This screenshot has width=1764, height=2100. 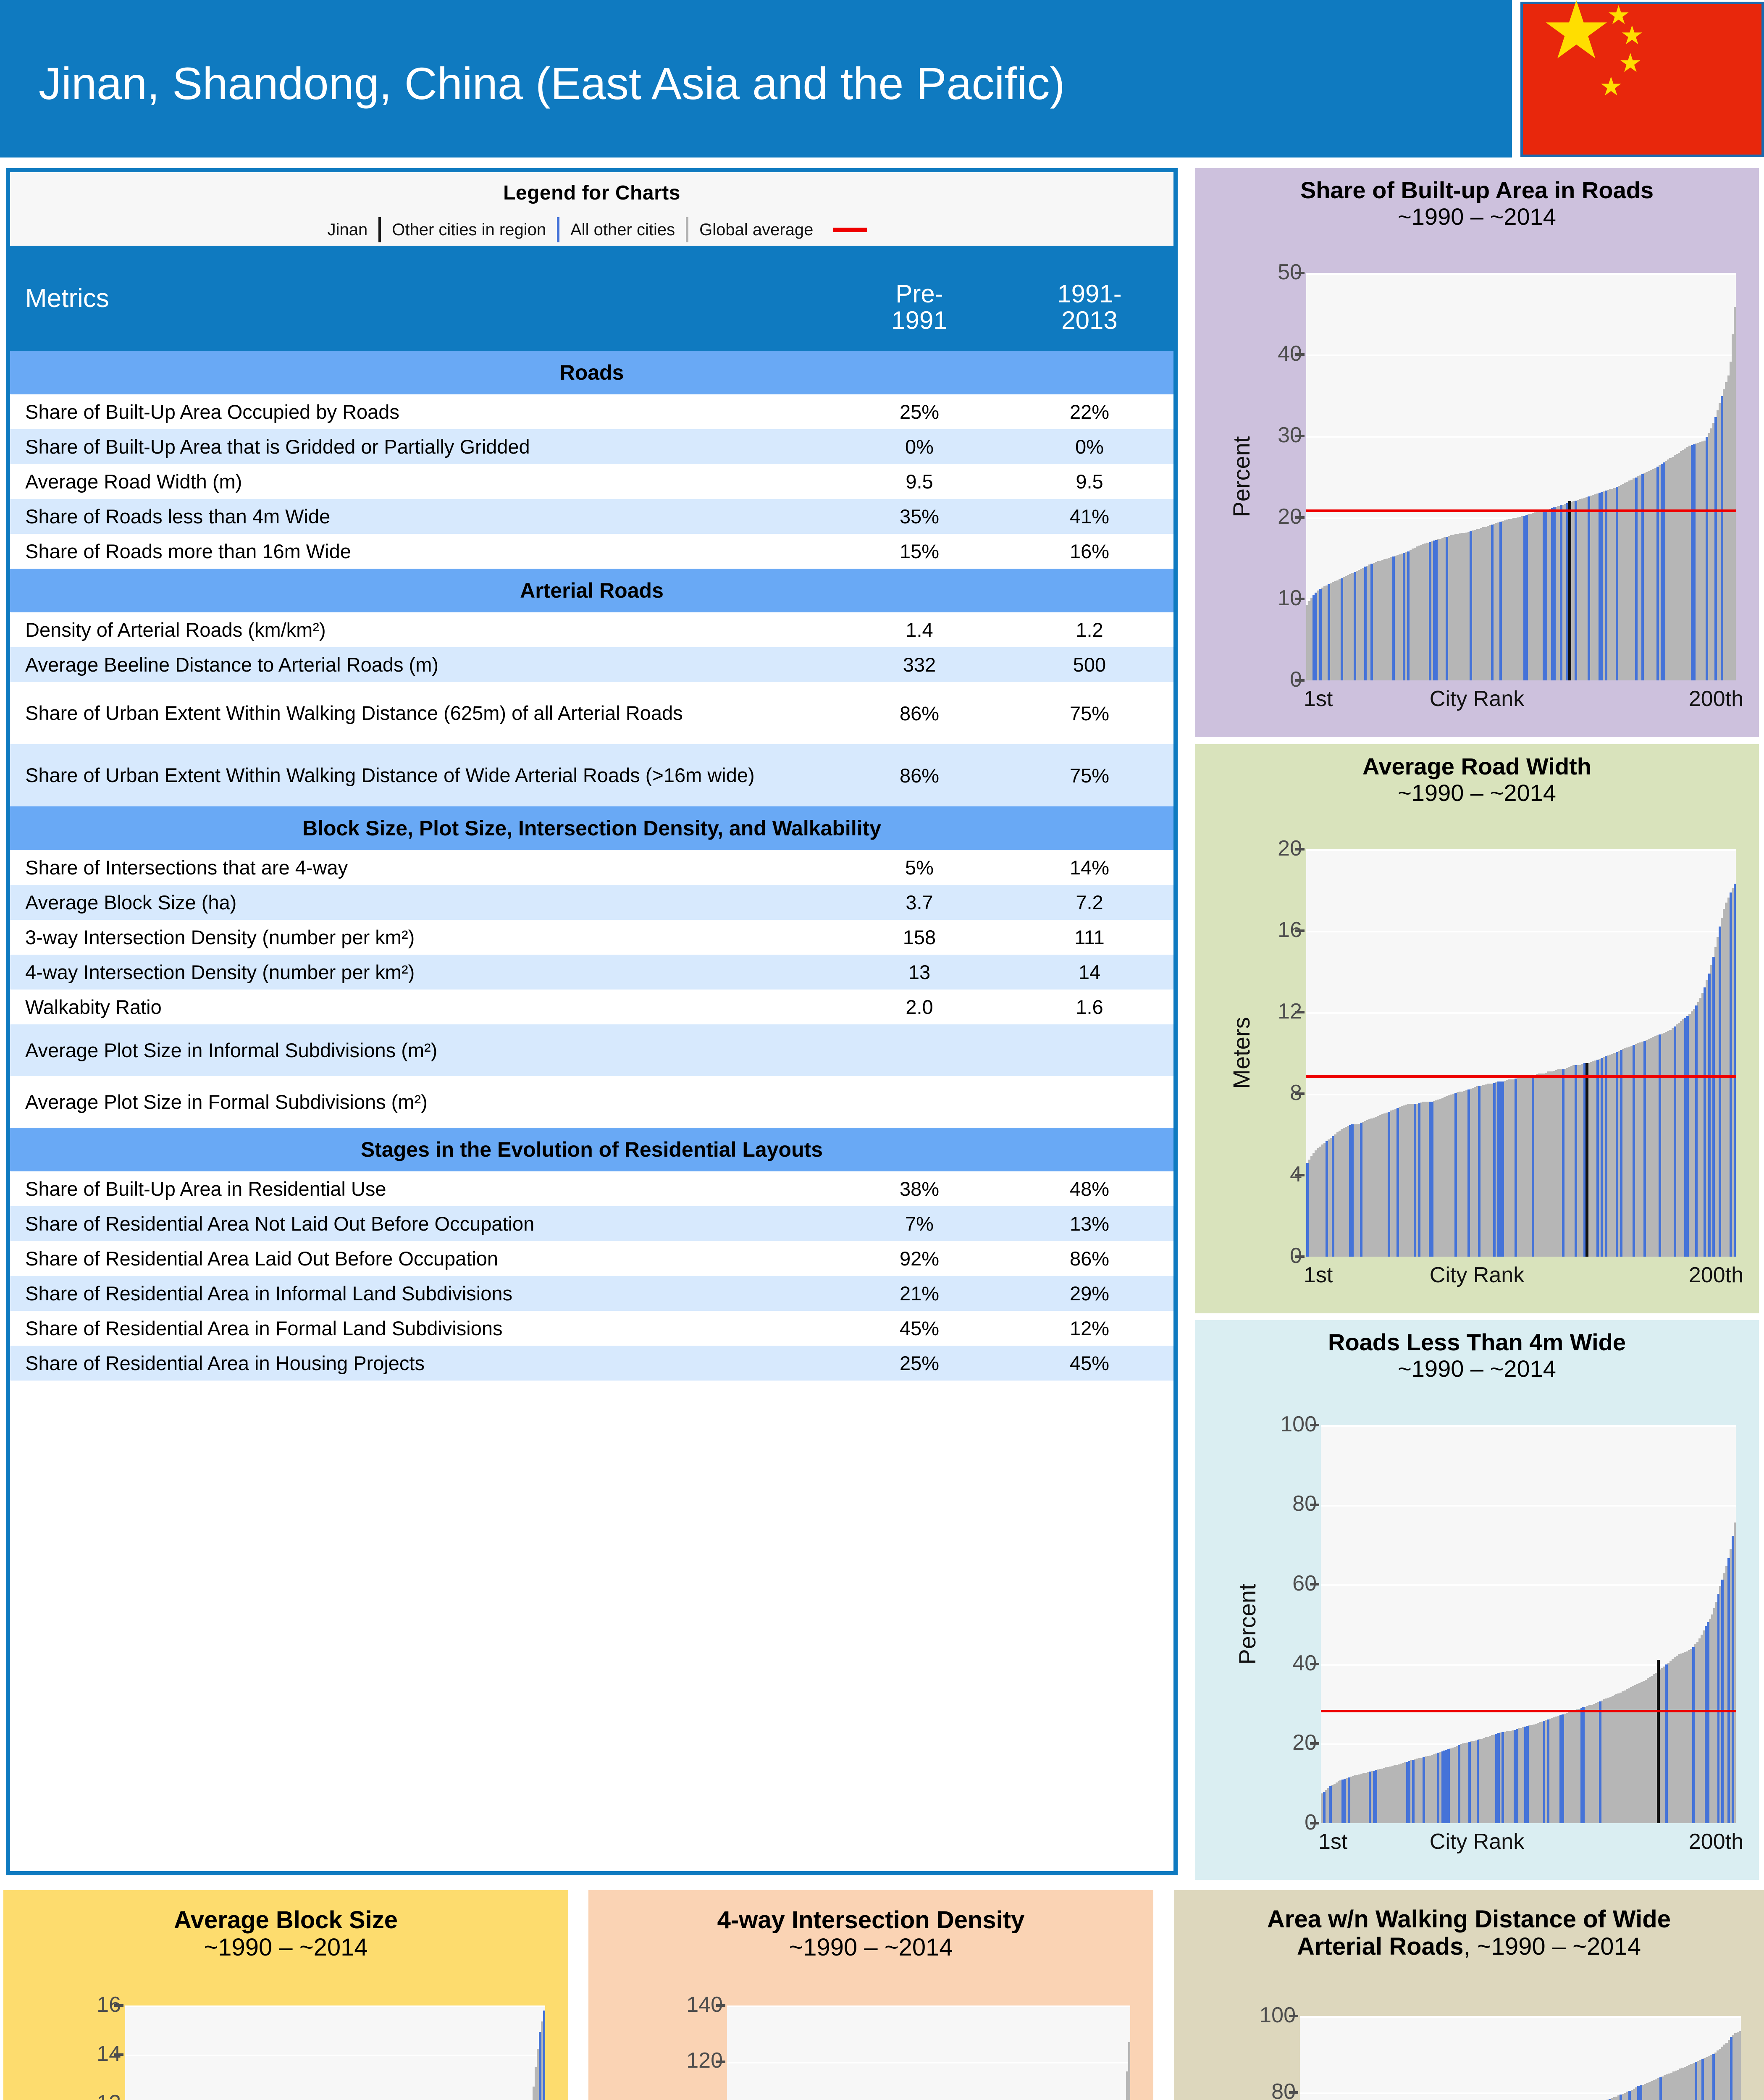 What do you see at coordinates (212, 412) in the screenshot?
I see `metric-label: Share of Built-Up Area Occupied by Roads` at bounding box center [212, 412].